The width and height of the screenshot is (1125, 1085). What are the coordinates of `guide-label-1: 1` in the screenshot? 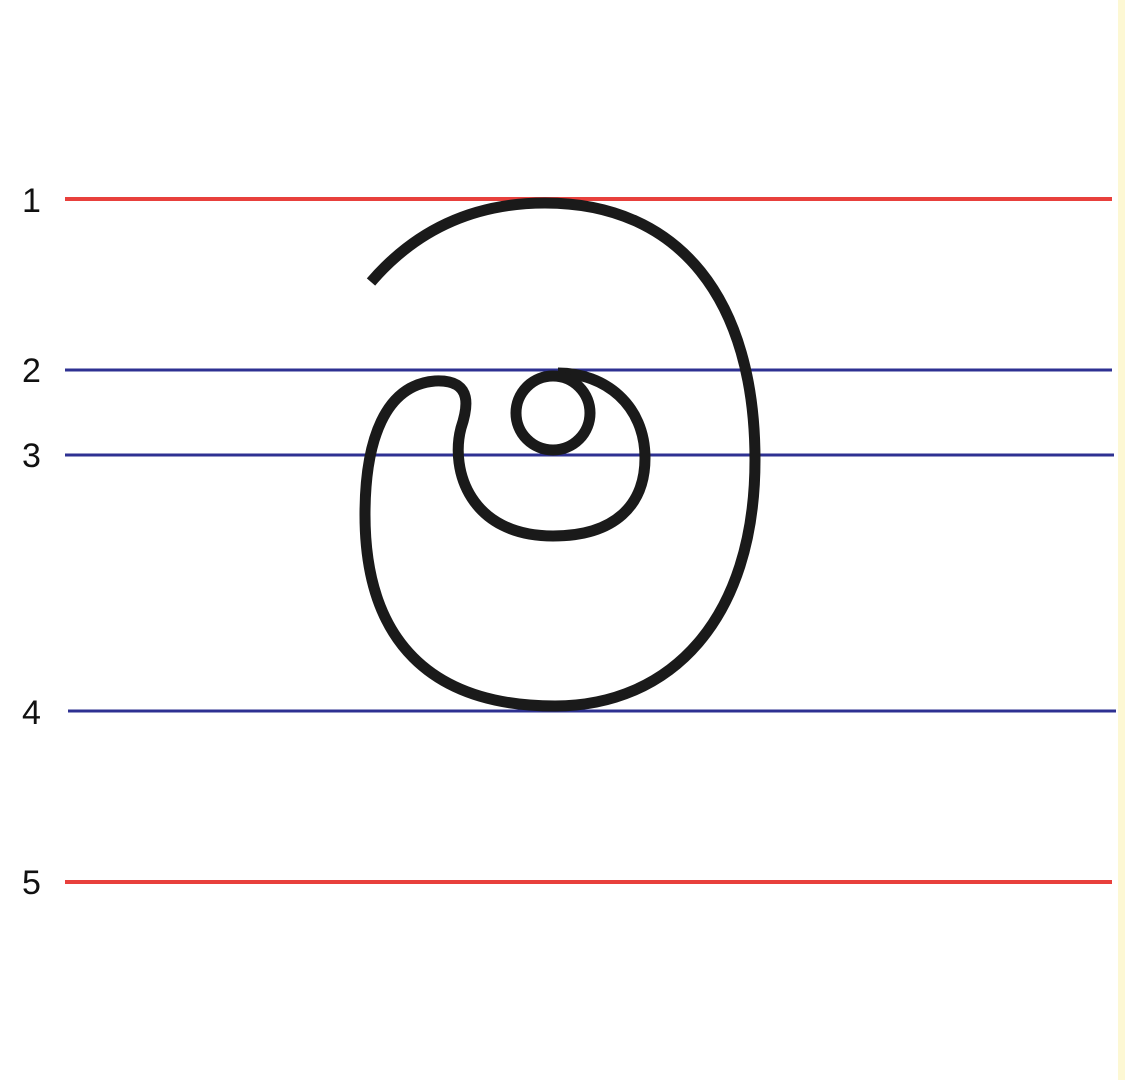 It's located at (31, 201).